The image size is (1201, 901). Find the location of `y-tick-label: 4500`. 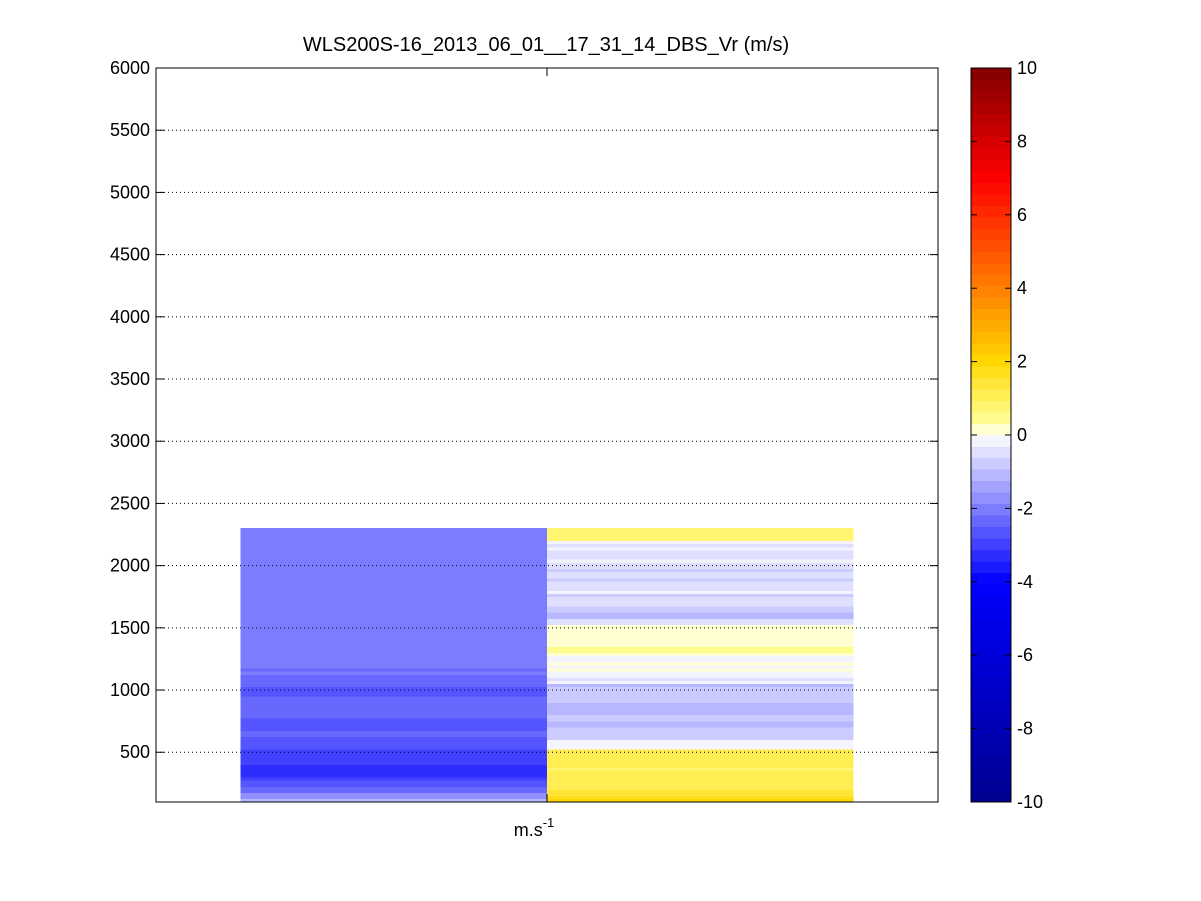

y-tick-label: 4500 is located at coordinates (130, 255).